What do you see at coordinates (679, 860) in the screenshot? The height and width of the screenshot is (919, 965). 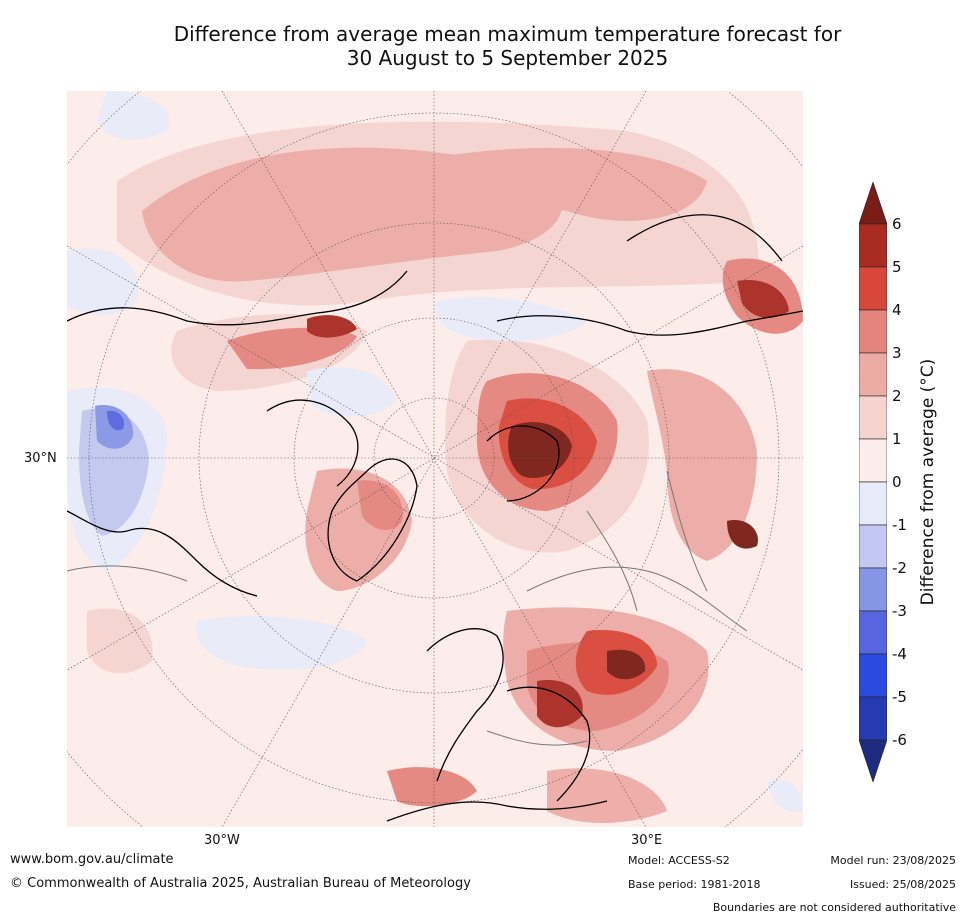 I see `model-name: Model: ACCESS-S2` at bounding box center [679, 860].